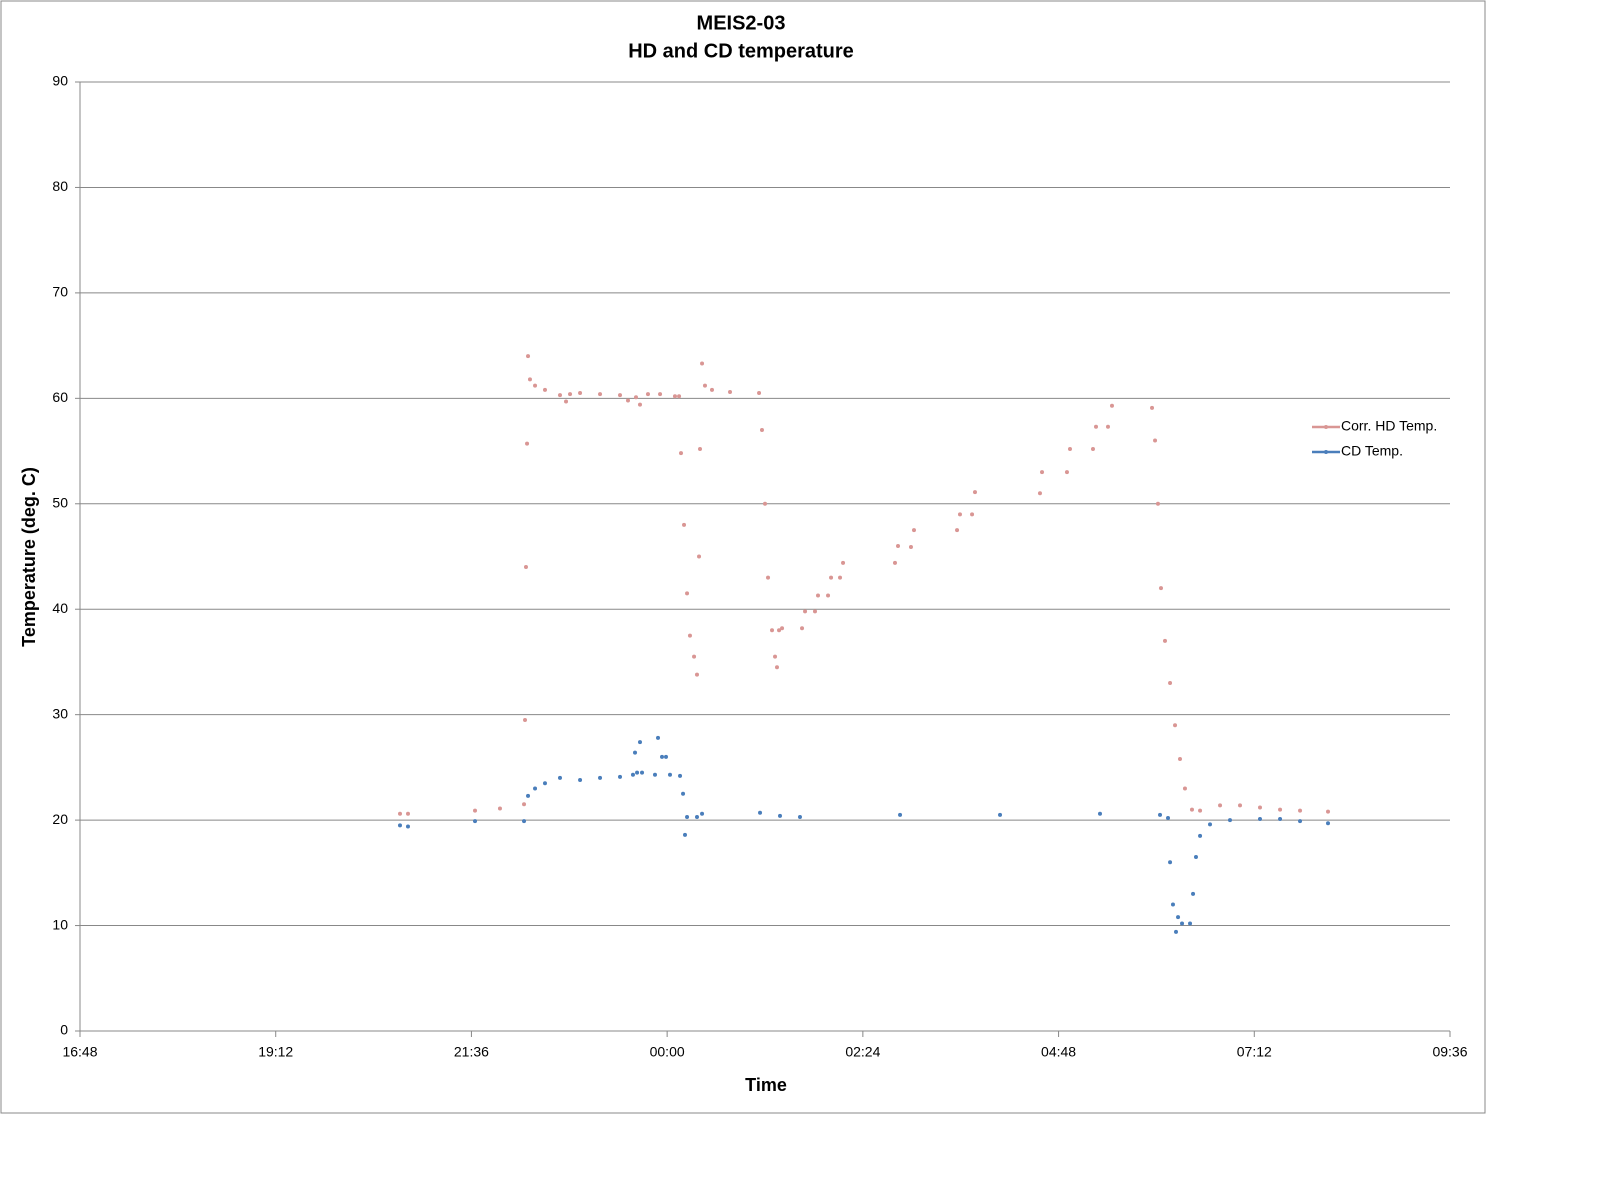 Image resolution: width=1598 pixels, height=1202 pixels. I want to click on x-tick-label: 00:00, so click(667, 1052).